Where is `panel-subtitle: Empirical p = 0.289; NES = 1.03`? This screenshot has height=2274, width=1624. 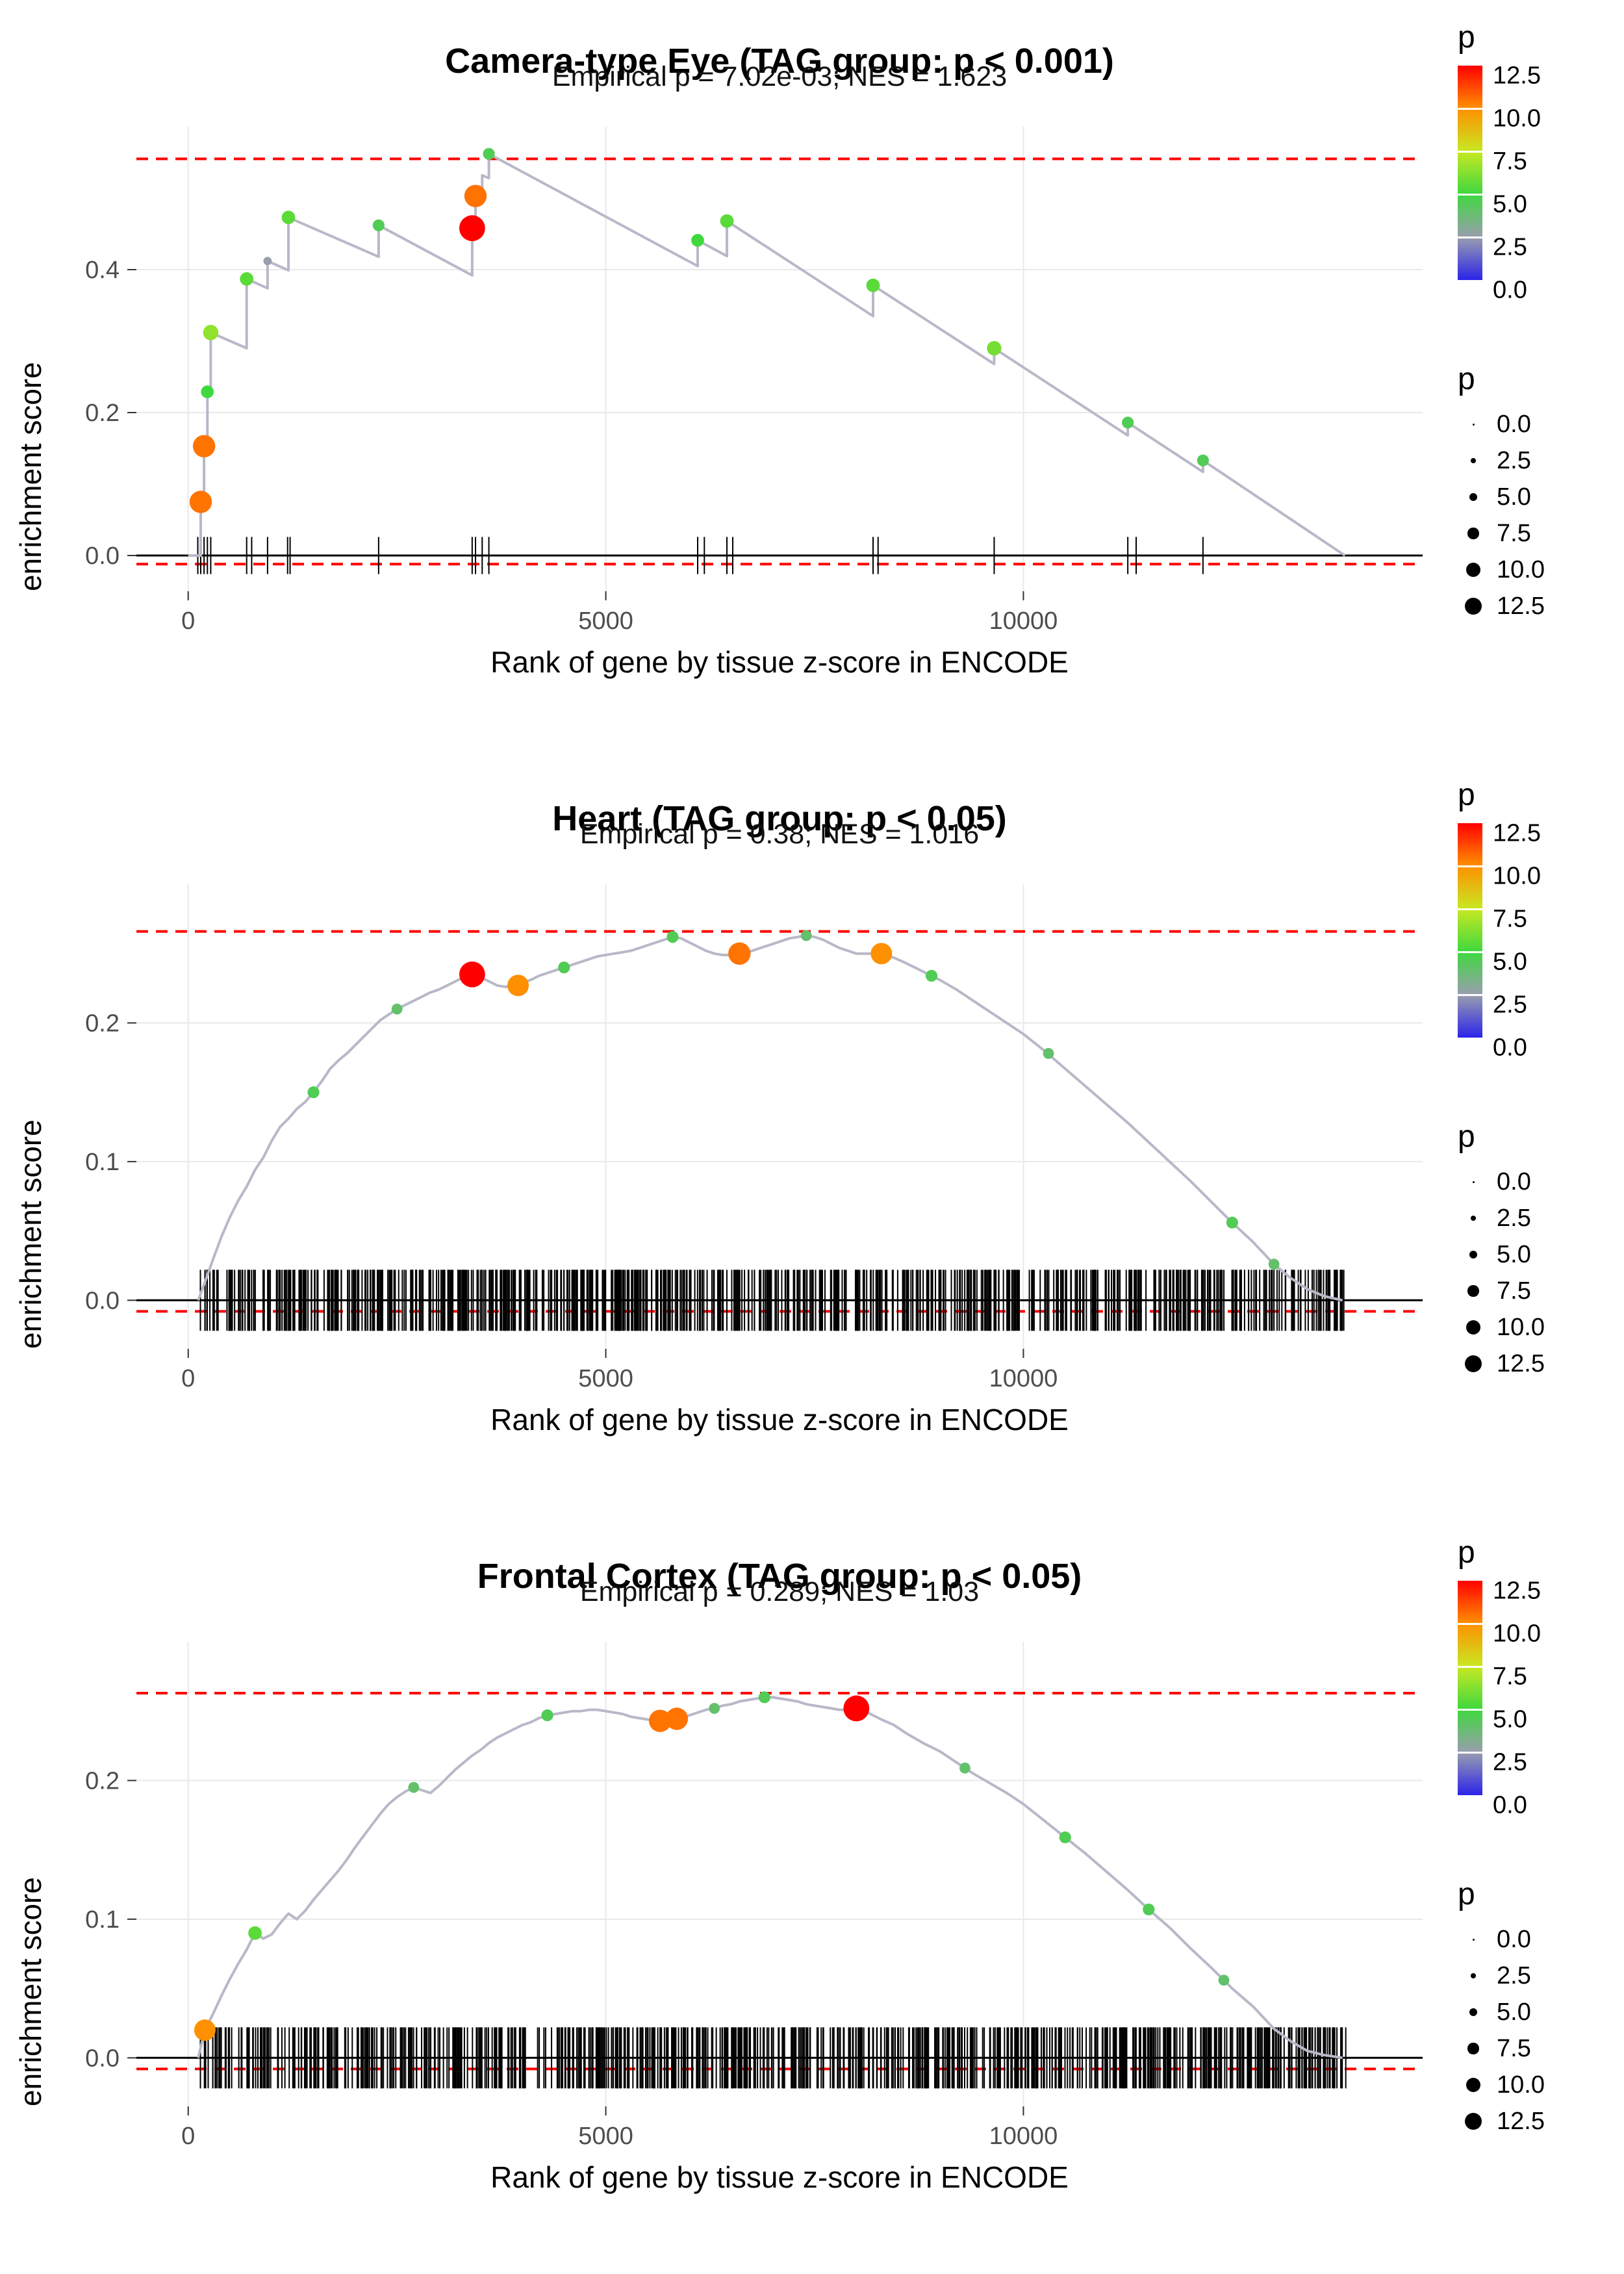
panel-subtitle: Empirical p = 0.289; NES = 1.03 is located at coordinates (779, 1591).